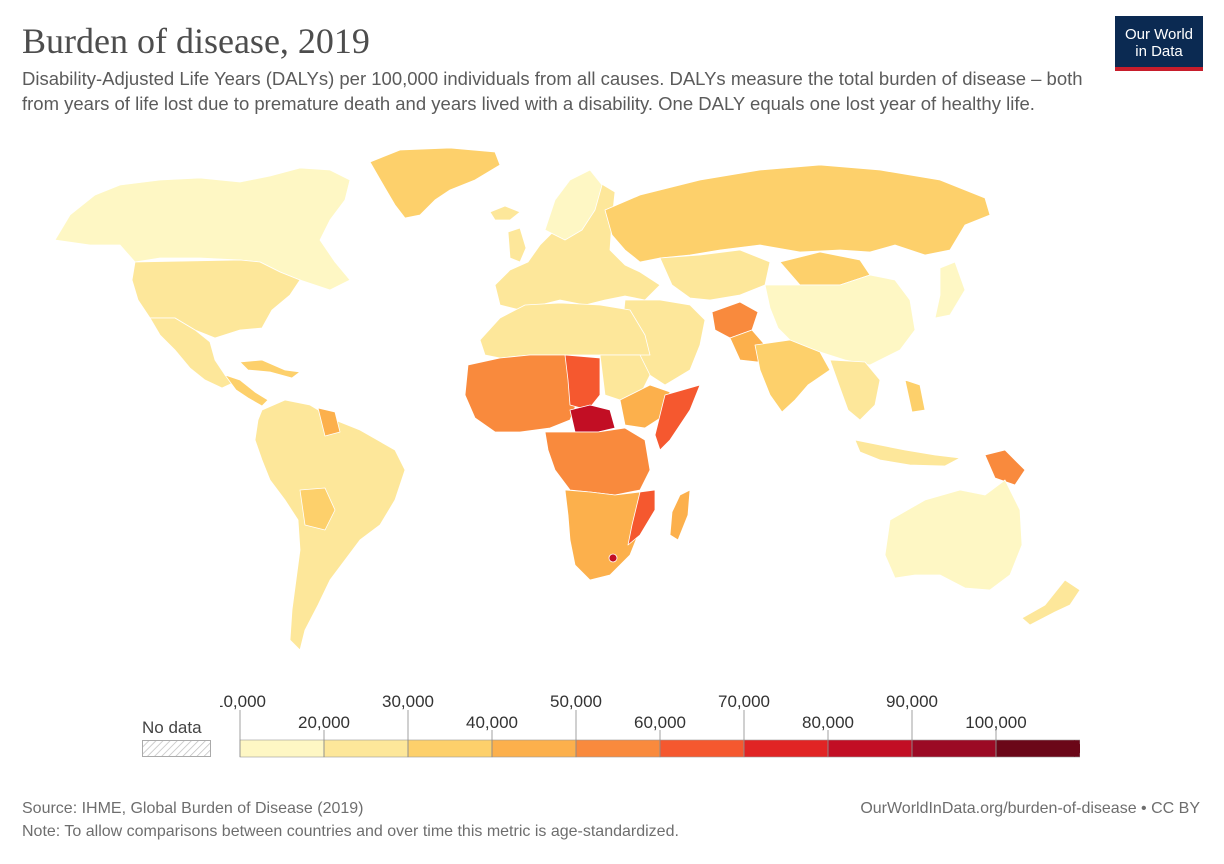 The height and width of the screenshot is (864, 1224). I want to click on logo-line-1: Our World, so click(1159, 34).